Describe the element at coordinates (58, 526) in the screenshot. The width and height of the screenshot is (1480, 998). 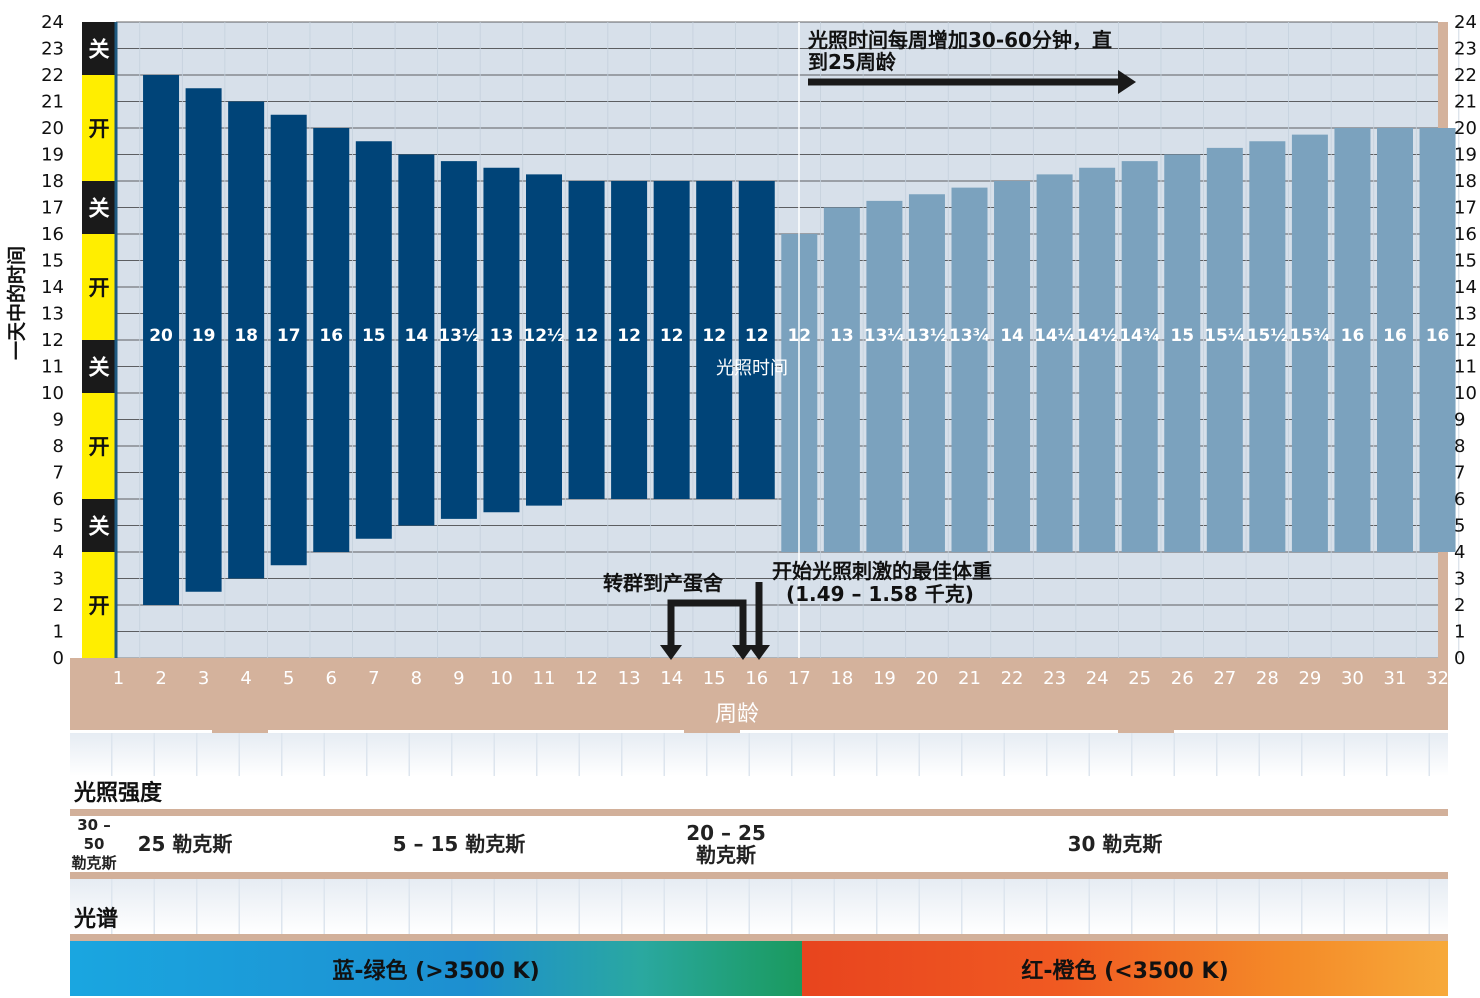
I see `y-tick-left: 5` at that location.